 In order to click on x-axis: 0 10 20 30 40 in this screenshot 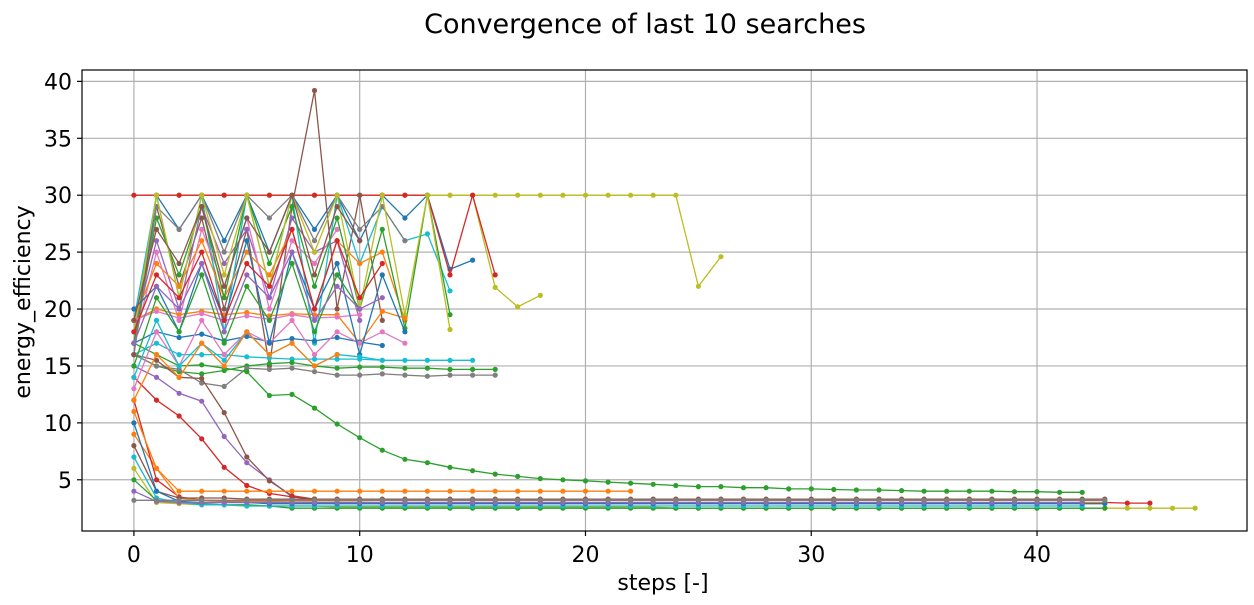, I will do `click(589, 549)`.